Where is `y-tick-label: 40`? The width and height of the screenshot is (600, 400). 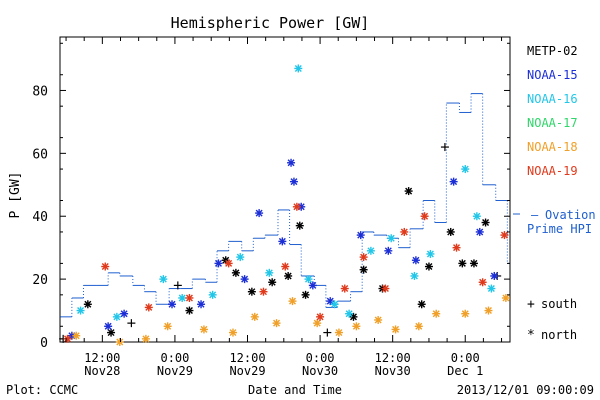
y-tick-label: 40 is located at coordinates (40, 217).